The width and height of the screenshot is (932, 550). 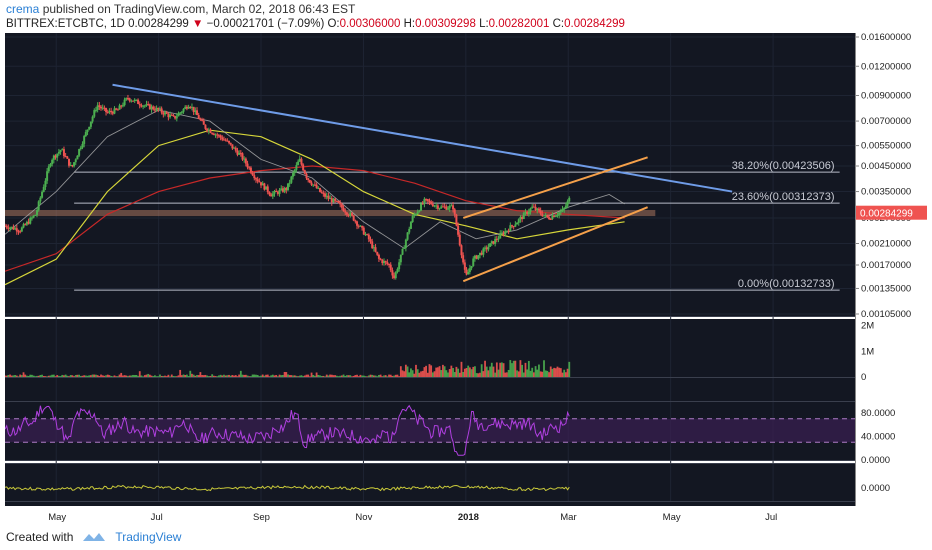 I want to click on current-price-tag, so click(x=891, y=212).